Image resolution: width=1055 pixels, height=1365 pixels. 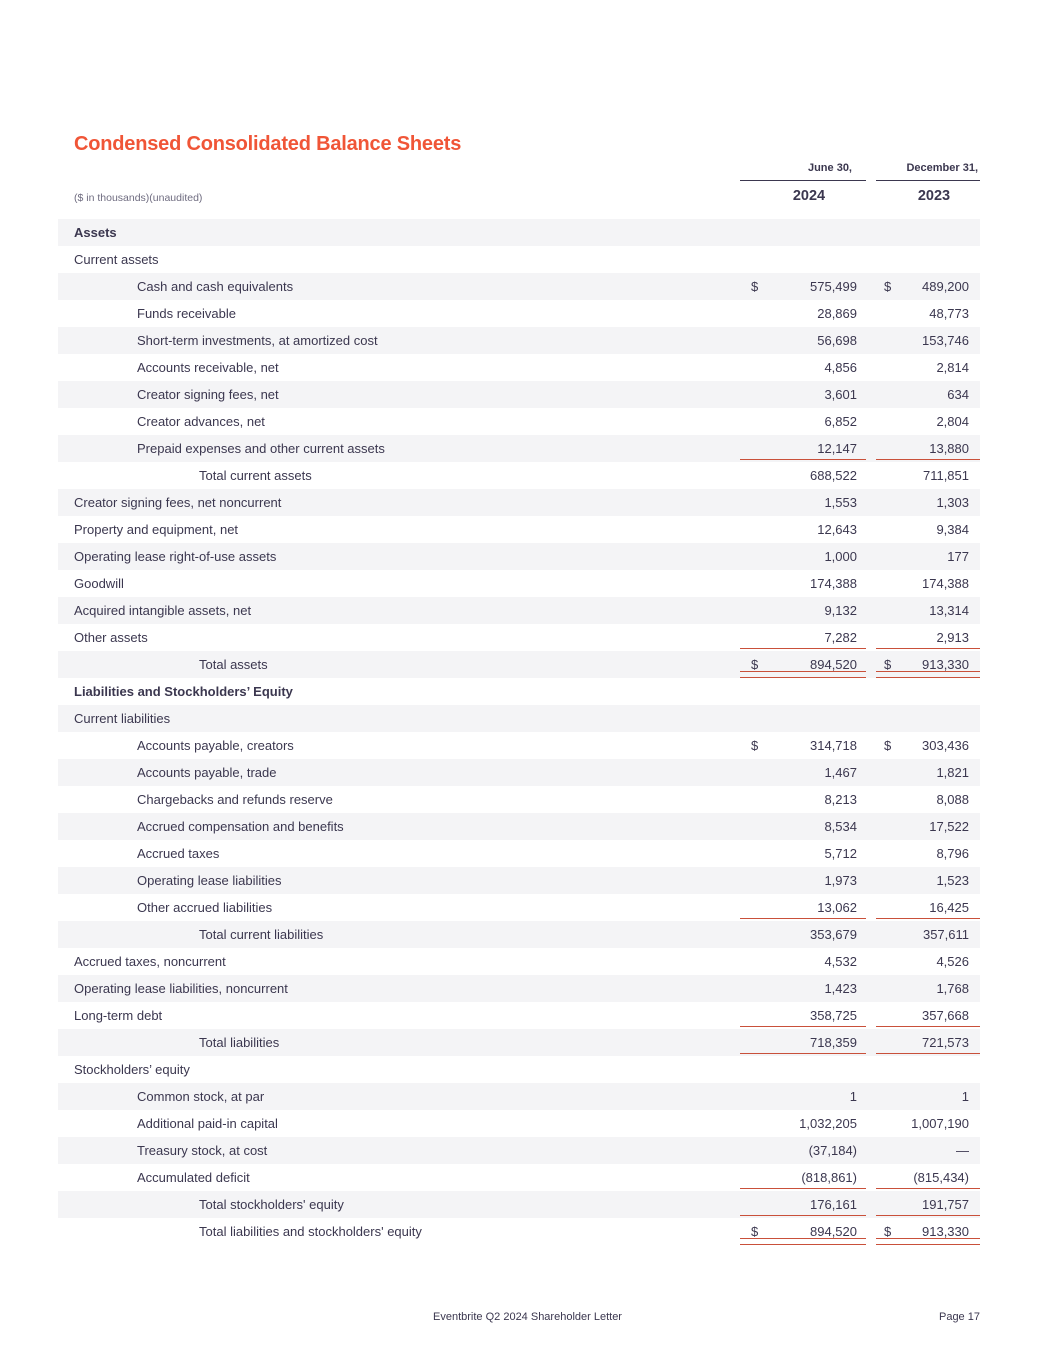 I want to click on row-label: Liabilities and Stockholders’ Equity, so click(x=183, y=691).